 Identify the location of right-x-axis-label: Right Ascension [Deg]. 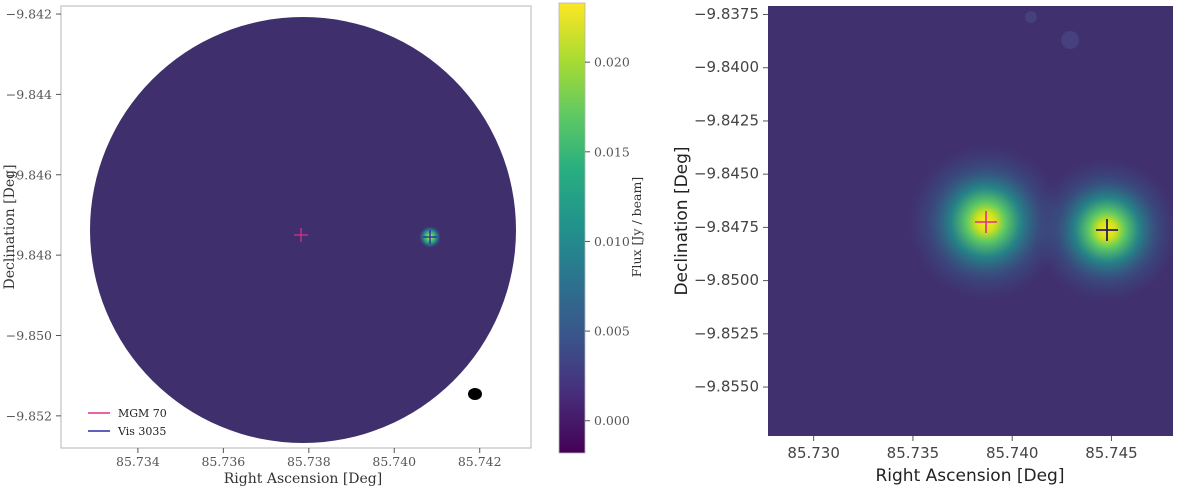
(969, 476).